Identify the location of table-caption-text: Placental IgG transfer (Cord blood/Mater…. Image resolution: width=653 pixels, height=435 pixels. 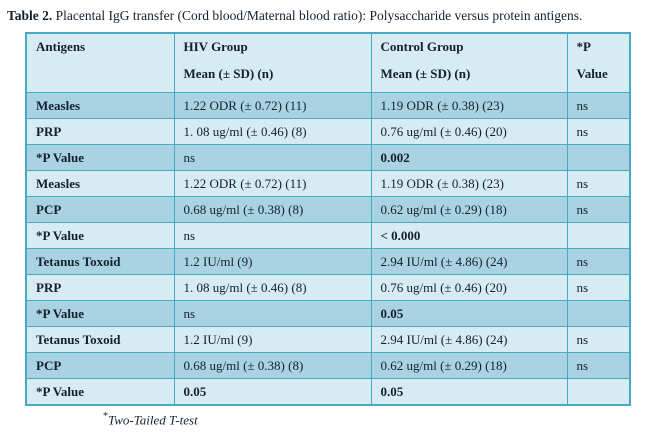
(317, 15).